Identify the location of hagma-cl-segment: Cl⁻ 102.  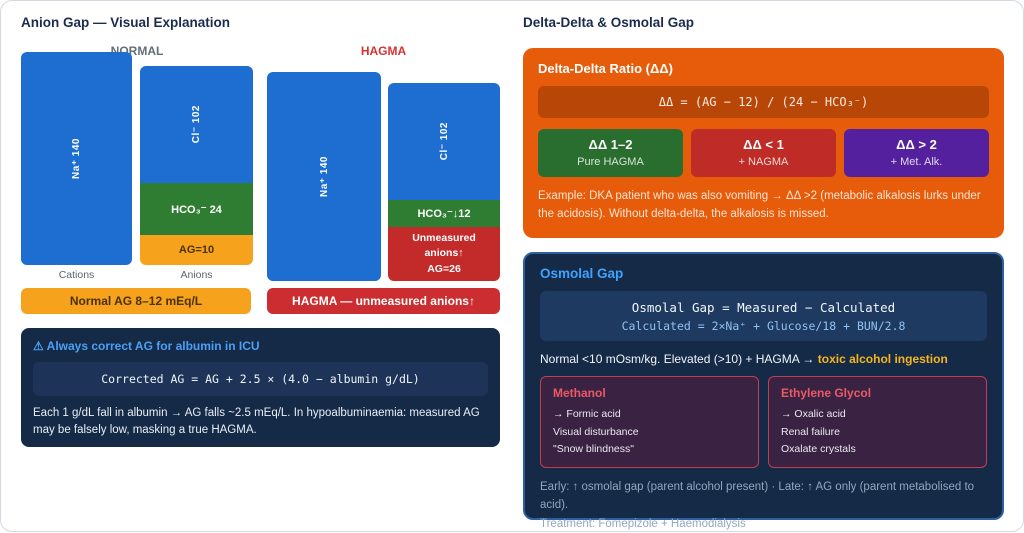
(444, 141).